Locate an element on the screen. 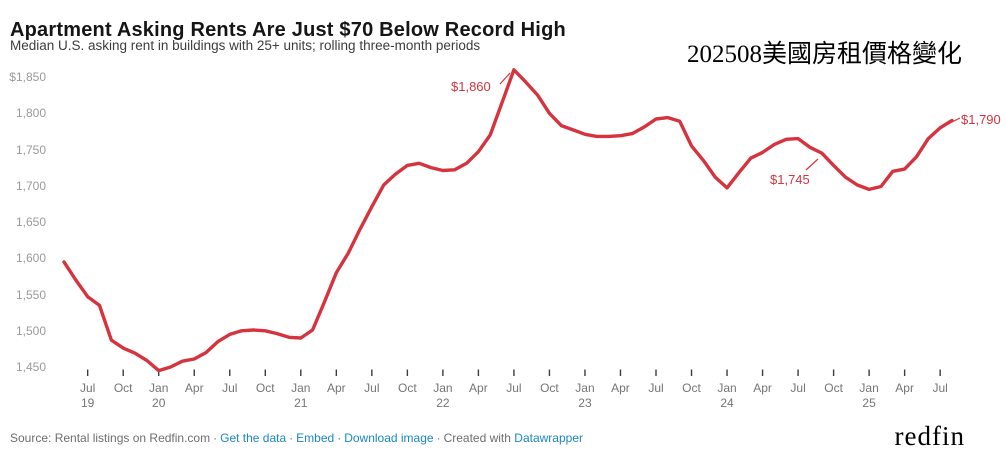 Image resolution: width=1006 pixels, height=458 pixels. x-axis-year-label: 20 is located at coordinates (159, 403).